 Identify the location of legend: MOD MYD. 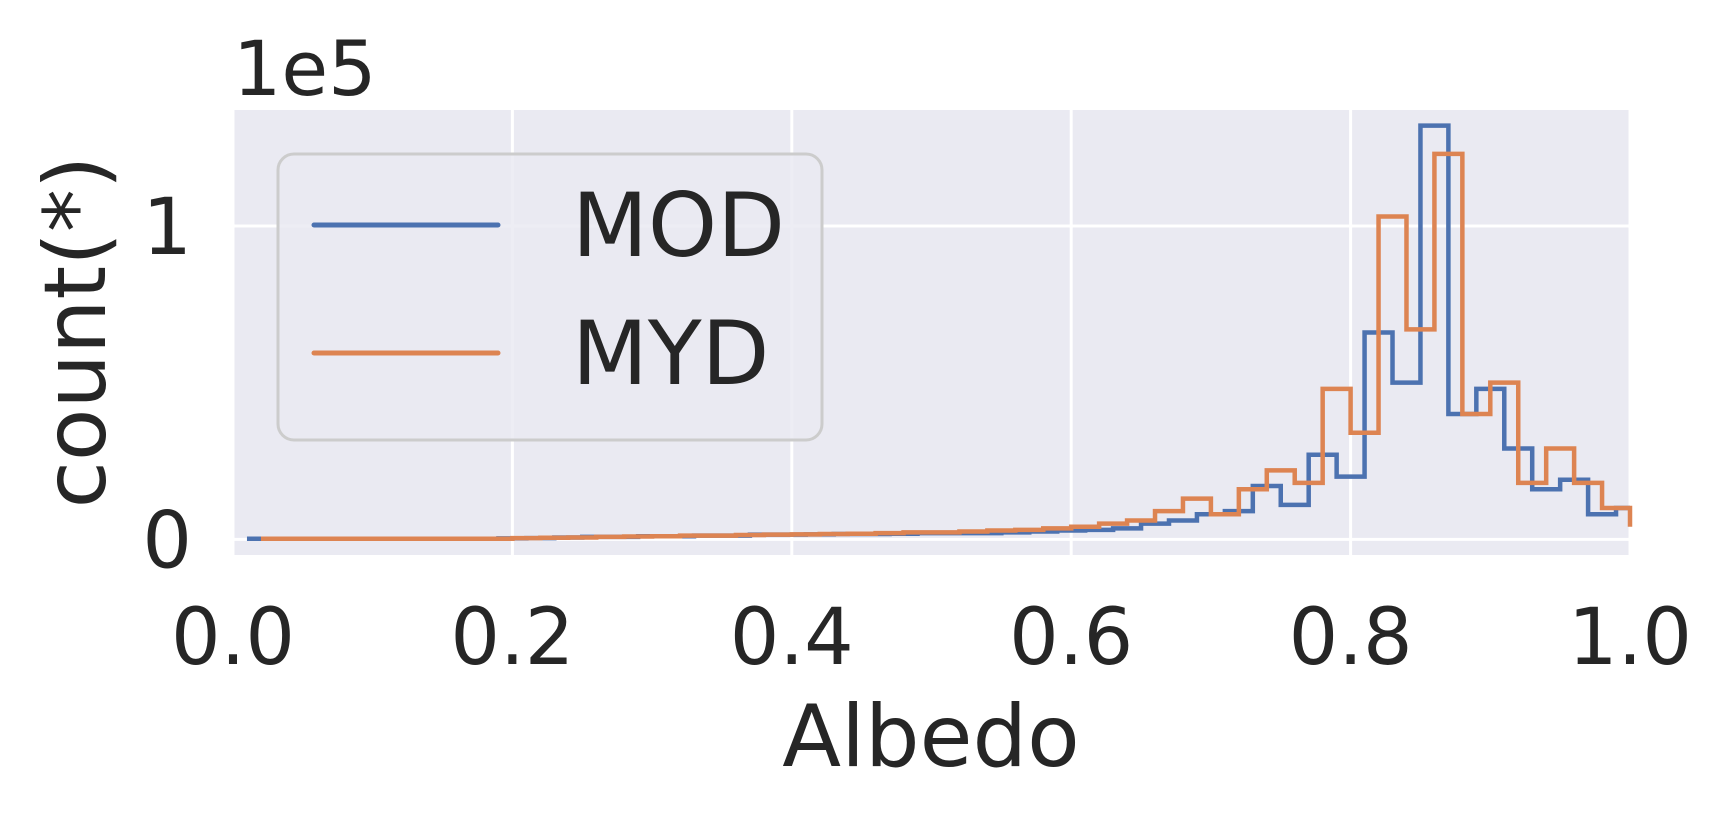
(550, 297).